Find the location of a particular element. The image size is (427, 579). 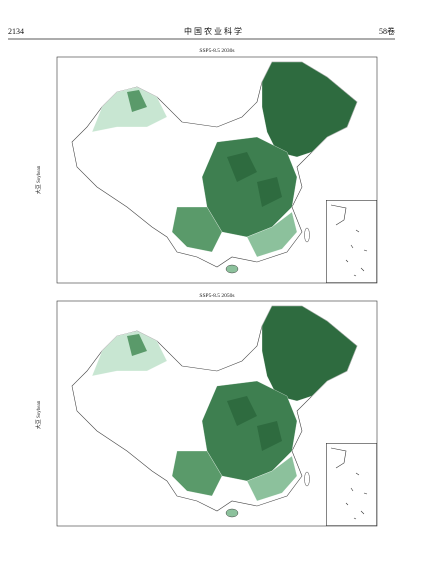

volume: 58卷 is located at coordinates (387, 31).